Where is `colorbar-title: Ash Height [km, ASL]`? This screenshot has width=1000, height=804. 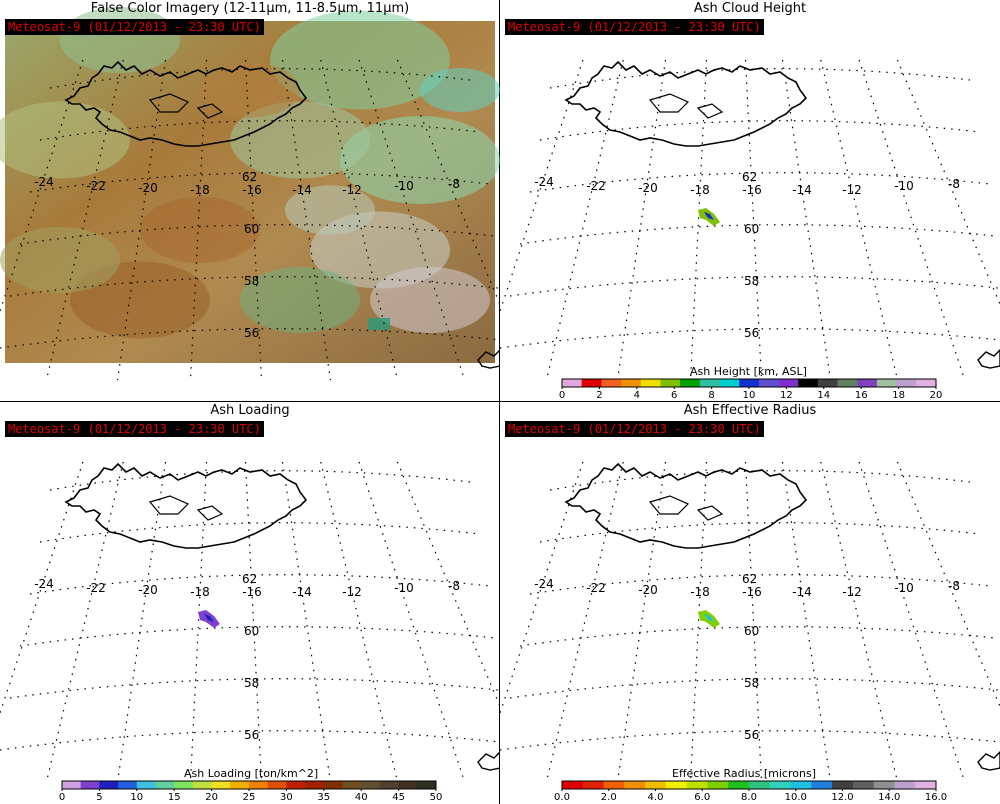 colorbar-title: Ash Height [km, ASL] is located at coordinates (748, 371).